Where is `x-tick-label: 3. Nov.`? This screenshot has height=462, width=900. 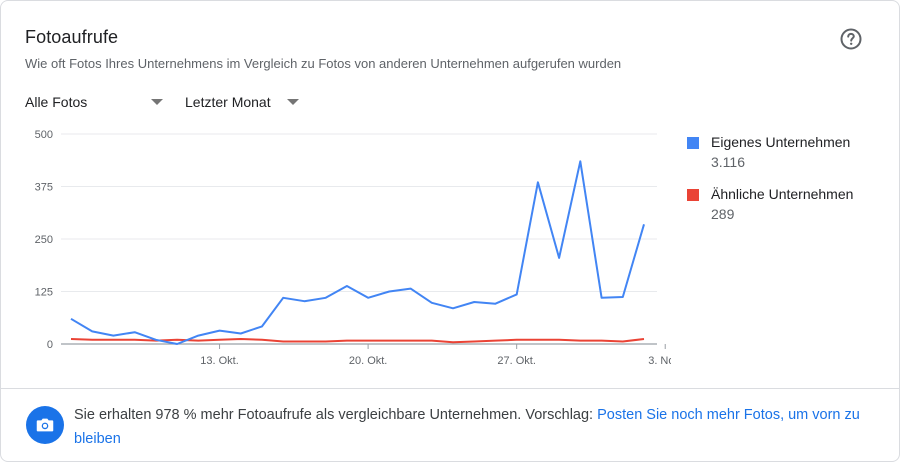 x-tick-label: 3. Nov. is located at coordinates (659, 361).